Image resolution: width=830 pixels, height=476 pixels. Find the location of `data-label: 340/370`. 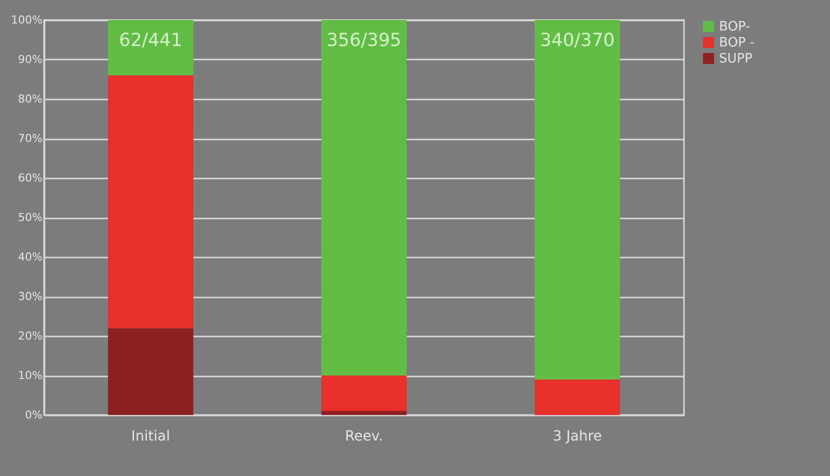

data-label: 340/370 is located at coordinates (577, 40).